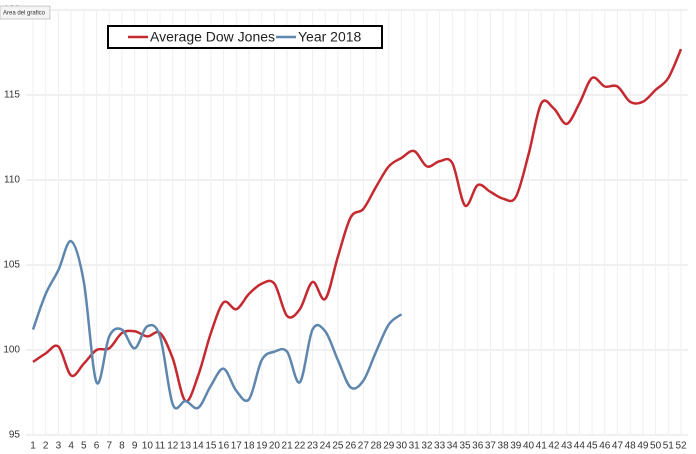 Image resolution: width=696 pixels, height=454 pixels. I want to click on x-tick-label: 41, so click(542, 446).